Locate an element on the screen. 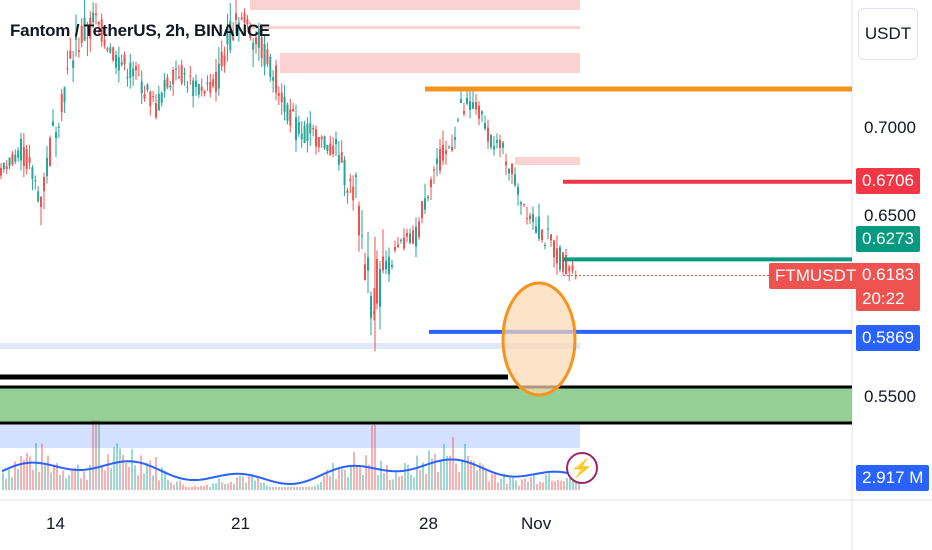  lightning-icon: ⚡ is located at coordinates (582, 468).